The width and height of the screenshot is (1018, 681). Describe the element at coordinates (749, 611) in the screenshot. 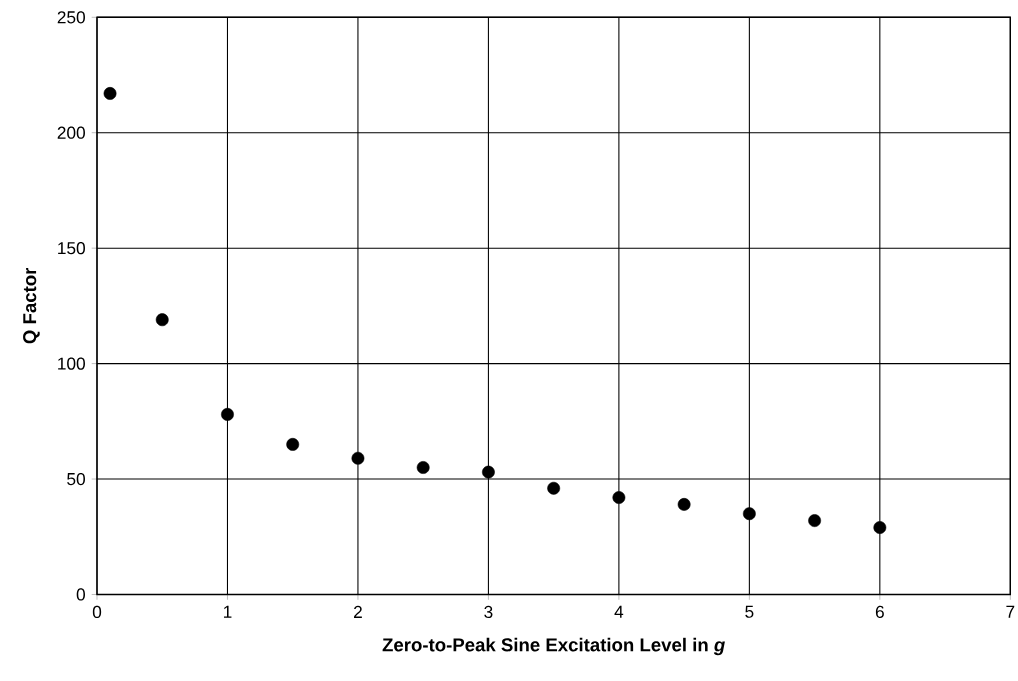

I see `x-tick-label: 5` at that location.